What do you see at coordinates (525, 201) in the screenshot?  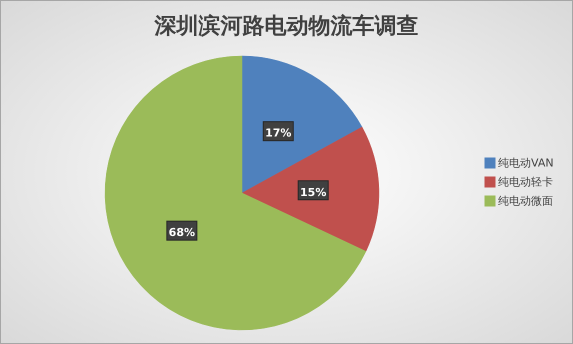 I see `legend-label: 纯电动微面` at bounding box center [525, 201].